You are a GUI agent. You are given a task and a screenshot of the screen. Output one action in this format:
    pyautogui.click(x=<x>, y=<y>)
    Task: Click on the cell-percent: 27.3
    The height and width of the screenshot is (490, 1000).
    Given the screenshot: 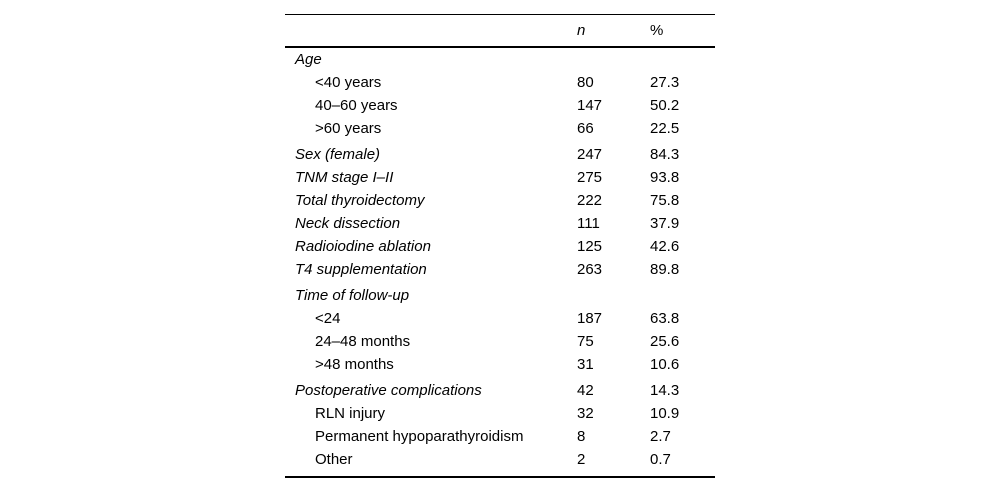 What is the action you would take?
    pyautogui.click(x=665, y=82)
    